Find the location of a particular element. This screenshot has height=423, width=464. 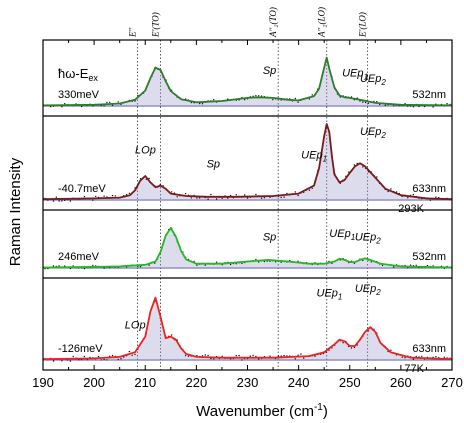

x-axis-title-main: Wavenumber (cm is located at coordinates (255, 411).